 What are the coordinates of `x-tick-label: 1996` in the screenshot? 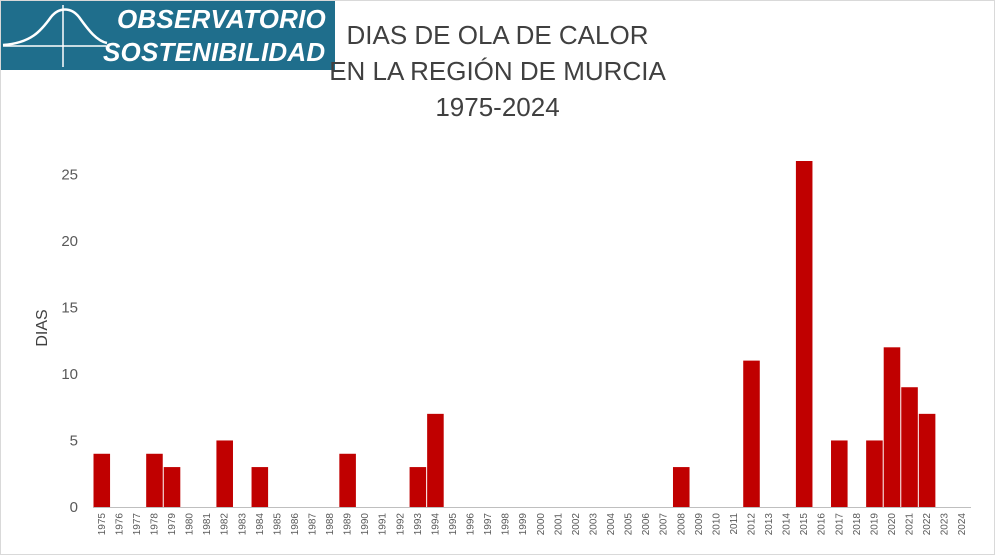 It's located at (471, 524).